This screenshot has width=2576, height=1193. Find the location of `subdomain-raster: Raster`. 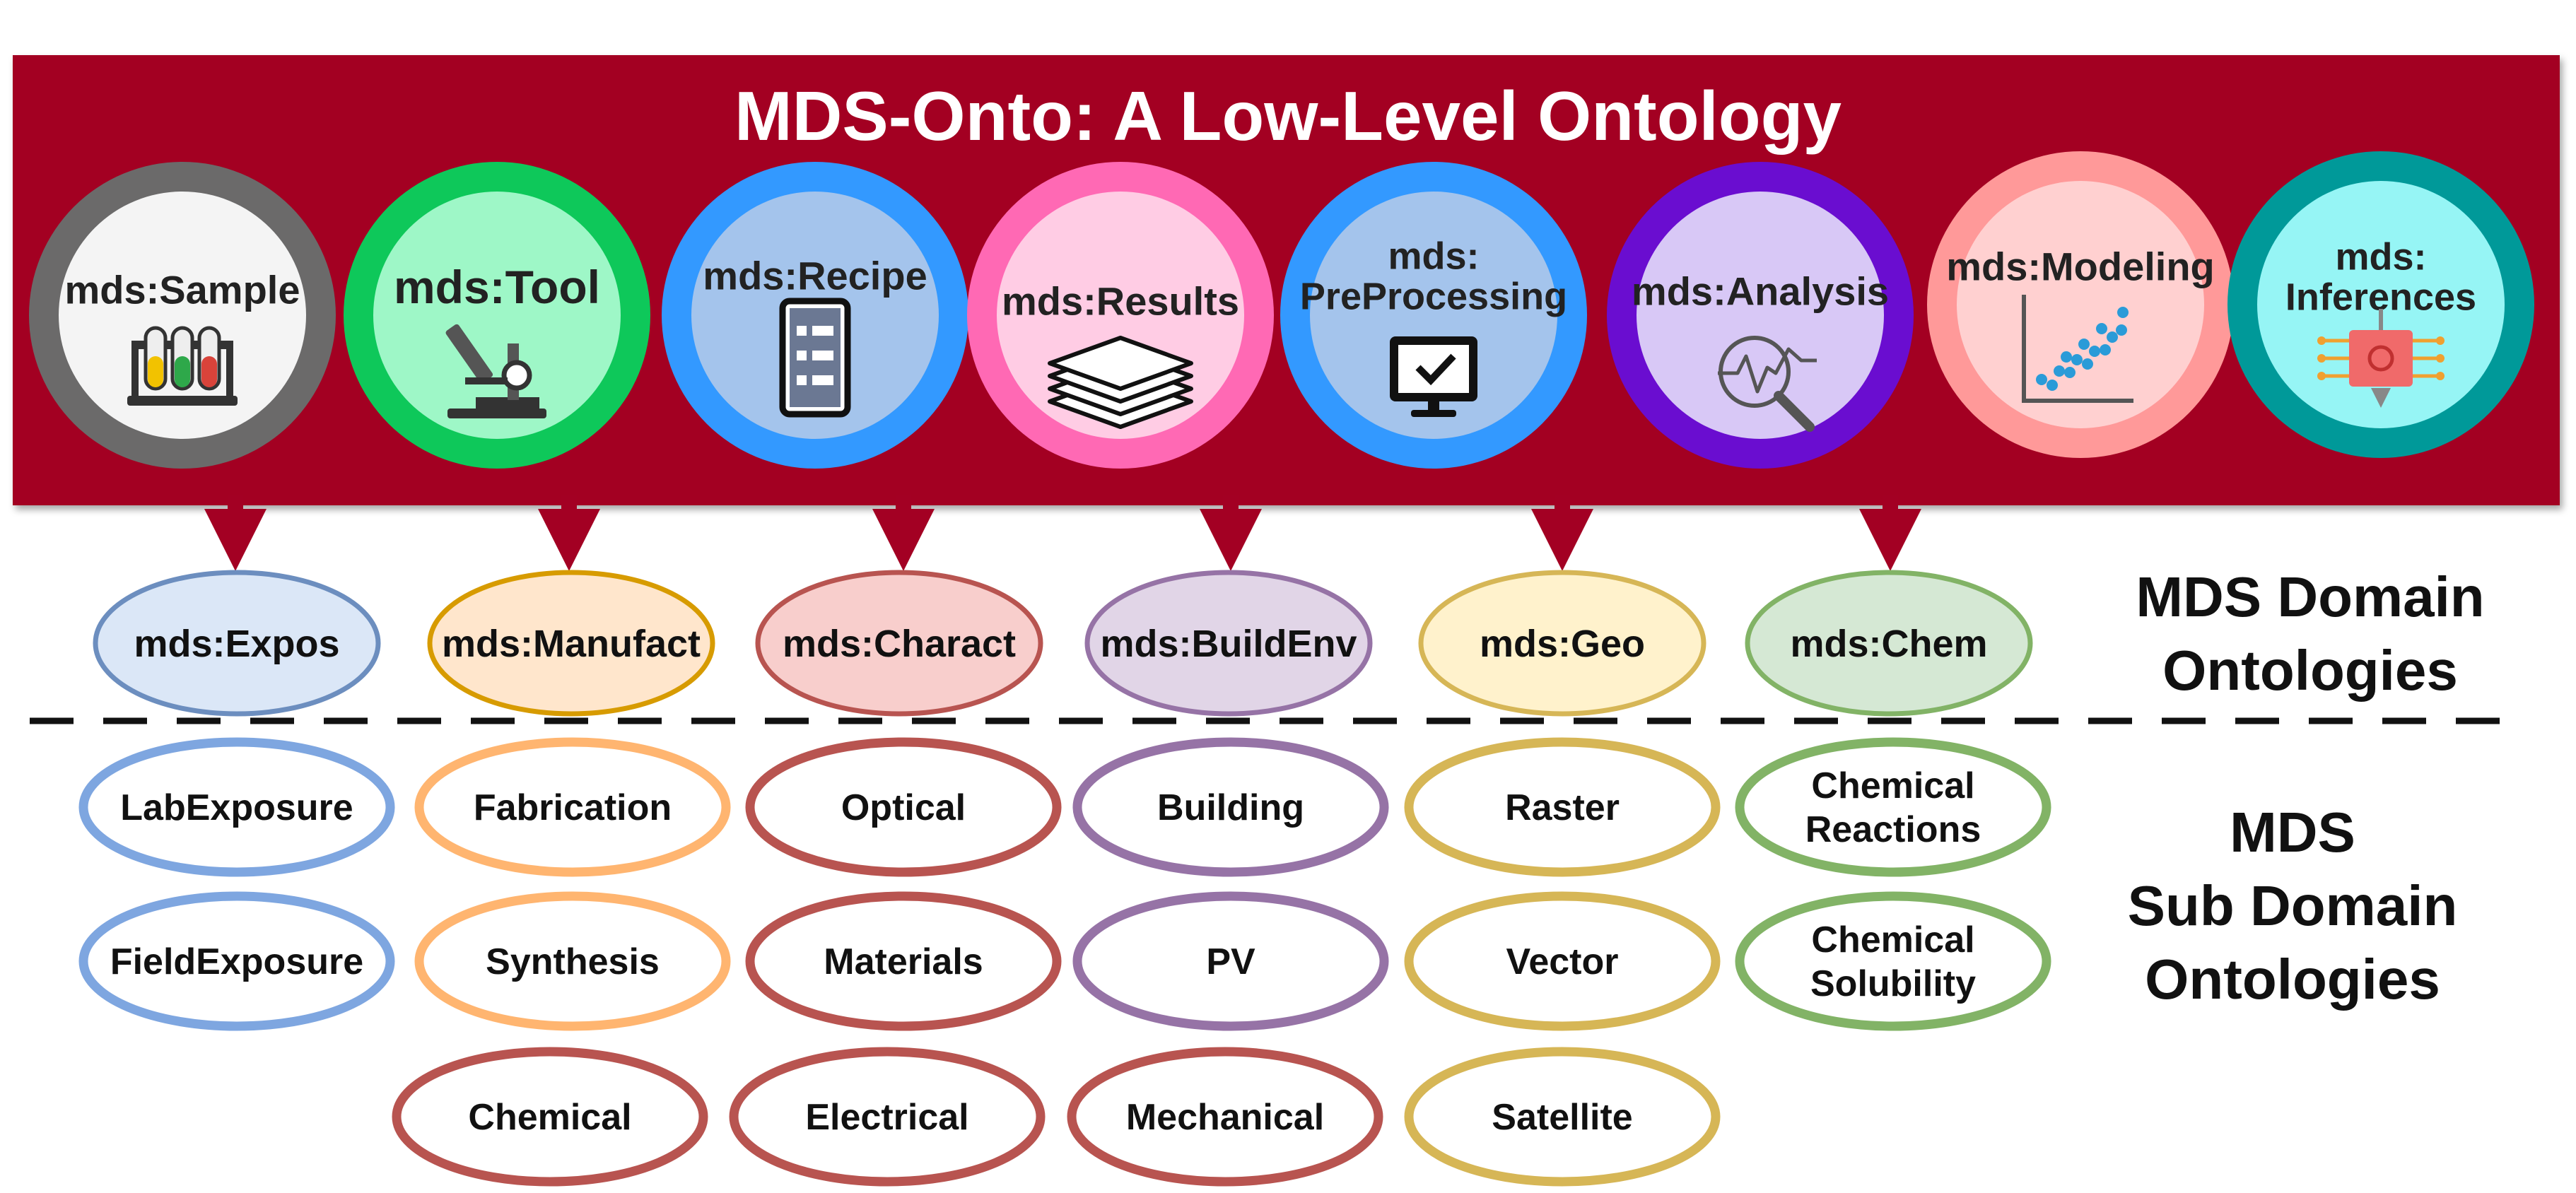

subdomain-raster: Raster is located at coordinates (1563, 807).